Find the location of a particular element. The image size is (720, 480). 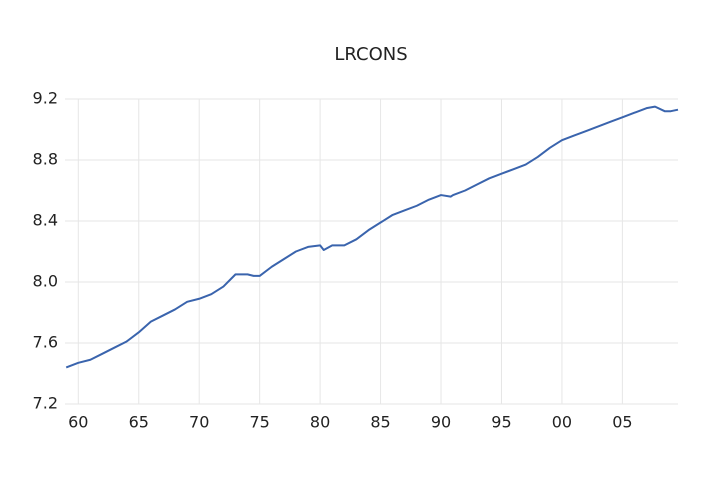

y-tick-label: 8.8 is located at coordinates (45, 159).